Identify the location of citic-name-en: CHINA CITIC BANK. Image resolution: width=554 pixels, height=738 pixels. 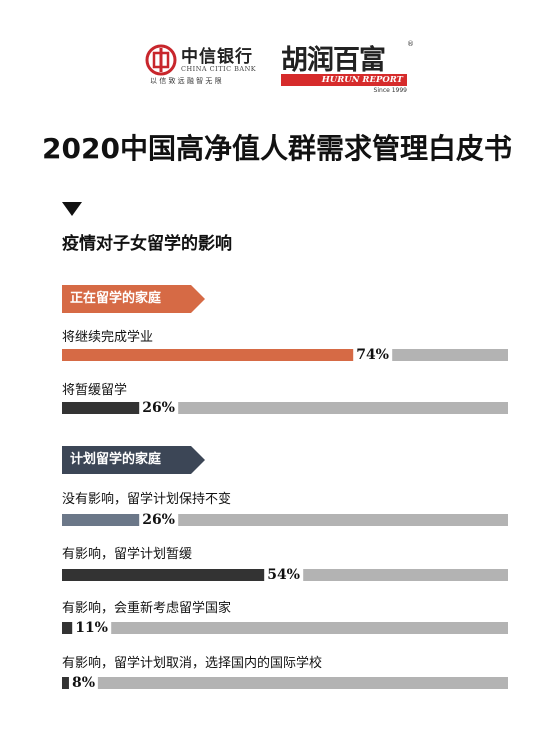
(219, 69).